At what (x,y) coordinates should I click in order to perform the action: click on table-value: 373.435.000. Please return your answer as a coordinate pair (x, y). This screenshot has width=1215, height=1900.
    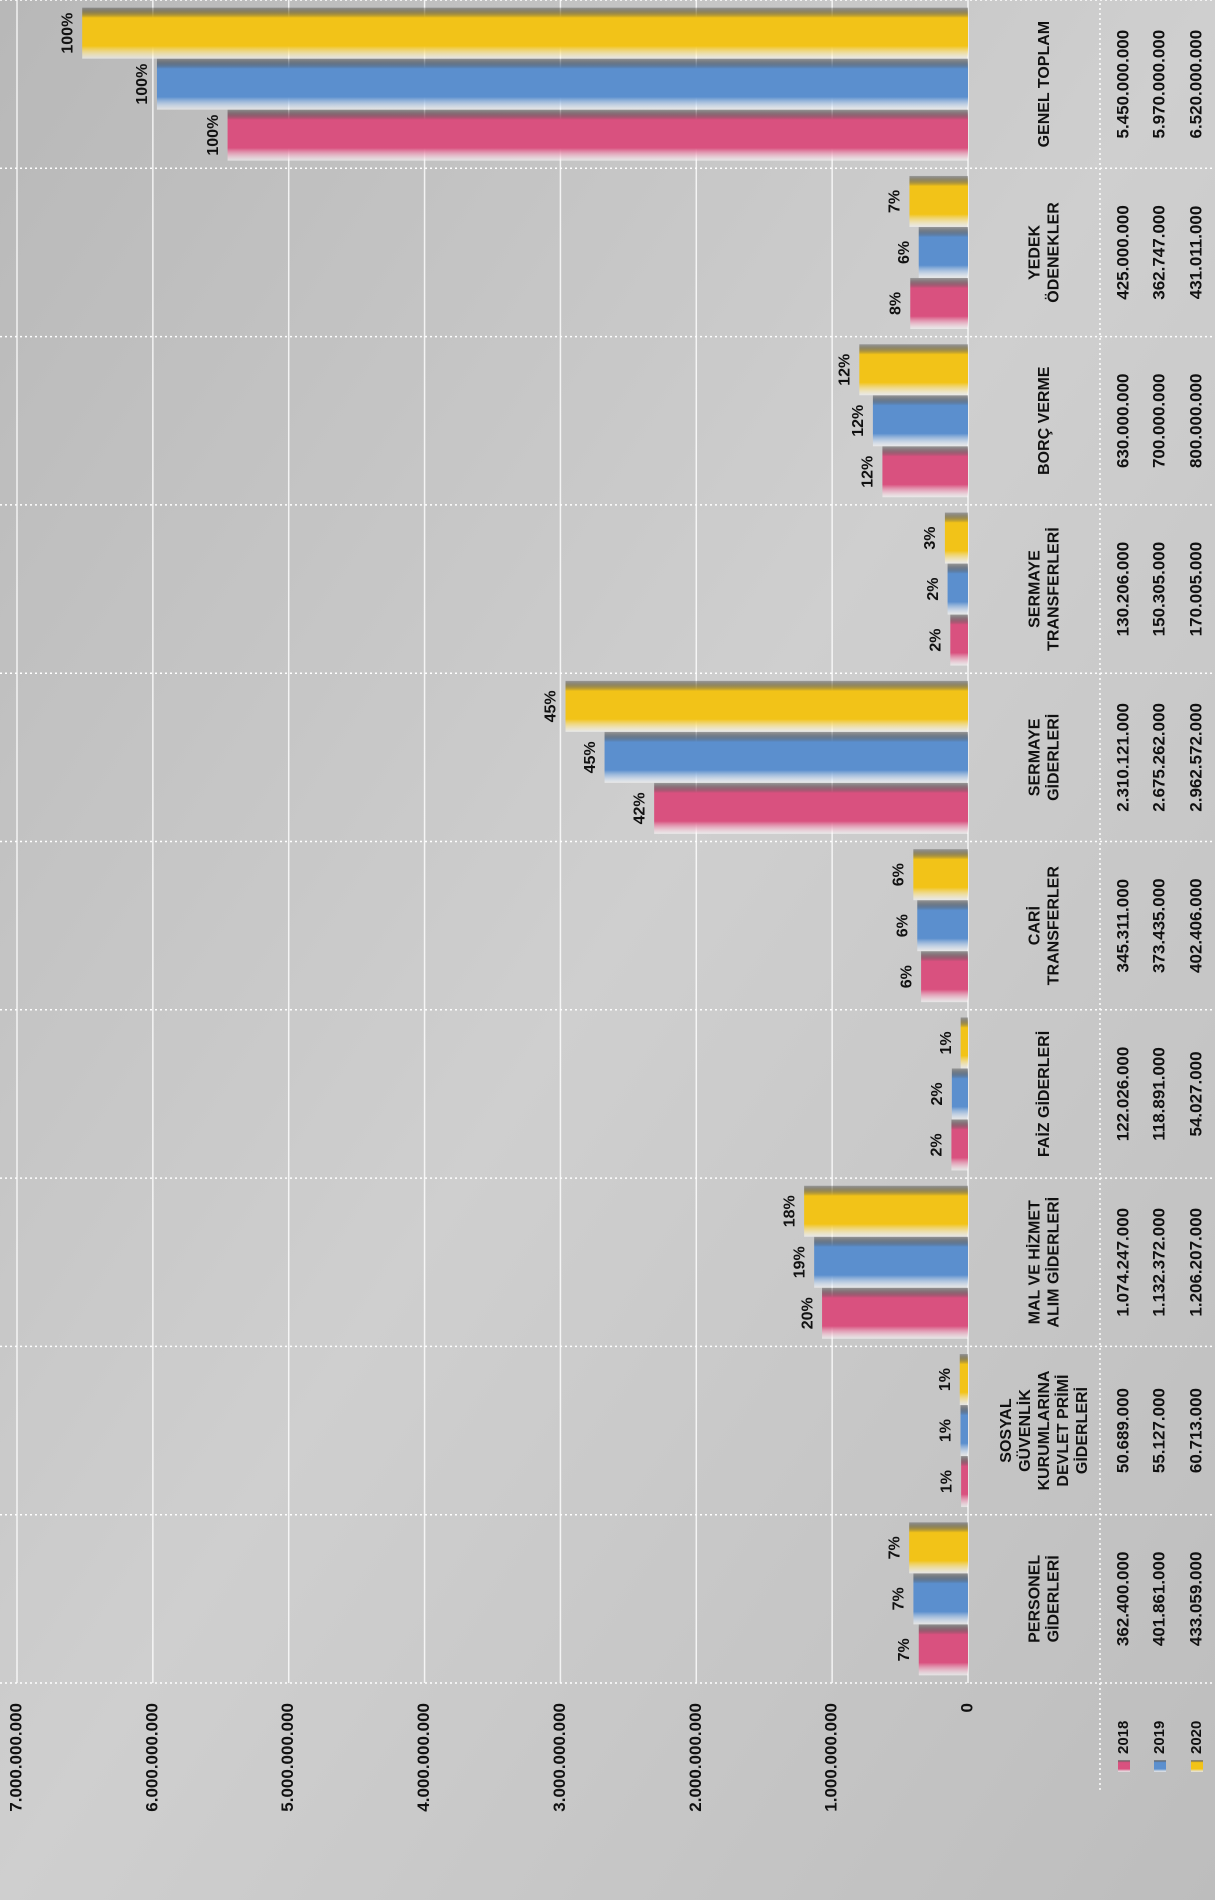
    Looking at the image, I should click on (1158, 925).